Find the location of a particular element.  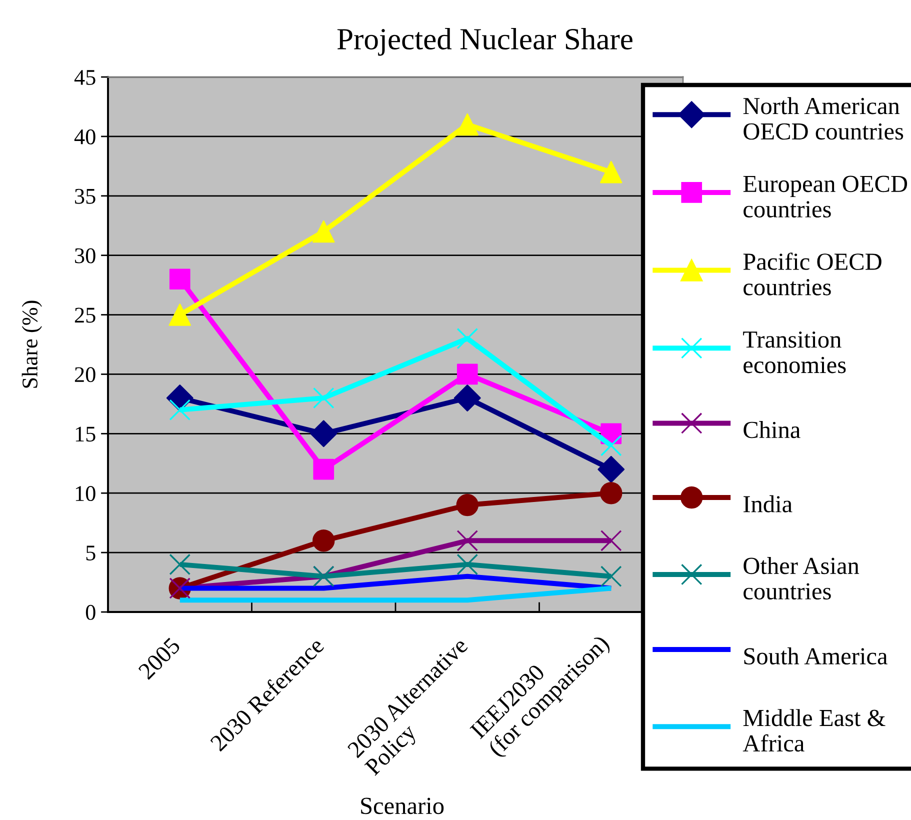

y-tick-label: 0 is located at coordinates (91, 612).